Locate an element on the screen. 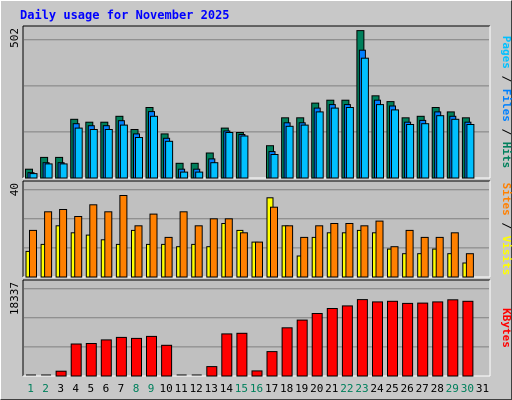  panel-side-legend: Pages / Files / Hits is located at coordinates (506, 102).